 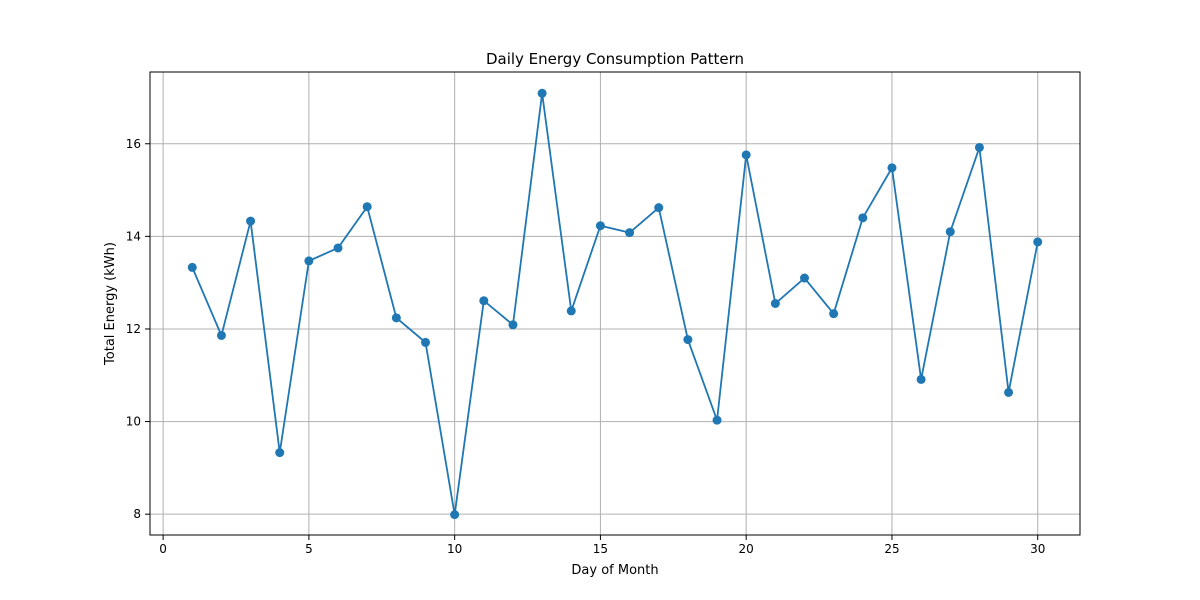 I want to click on y-tick-label: 16, so click(x=133, y=144).